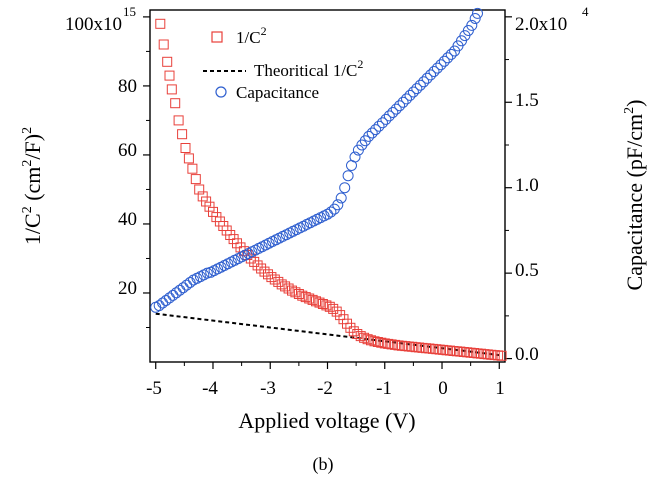 The height and width of the screenshot is (482, 657). What do you see at coordinates (585, 11) in the screenshot?
I see `right-multiplier-exponent: 4` at bounding box center [585, 11].